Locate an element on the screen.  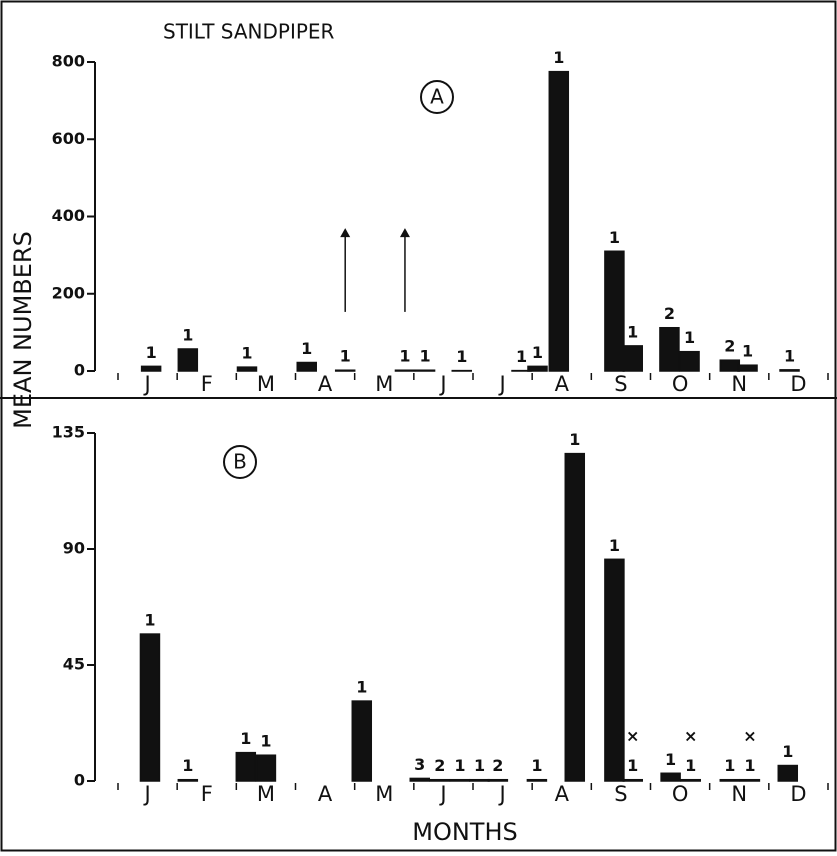
x-axis-label: MONTHS is located at coordinates (465, 832).